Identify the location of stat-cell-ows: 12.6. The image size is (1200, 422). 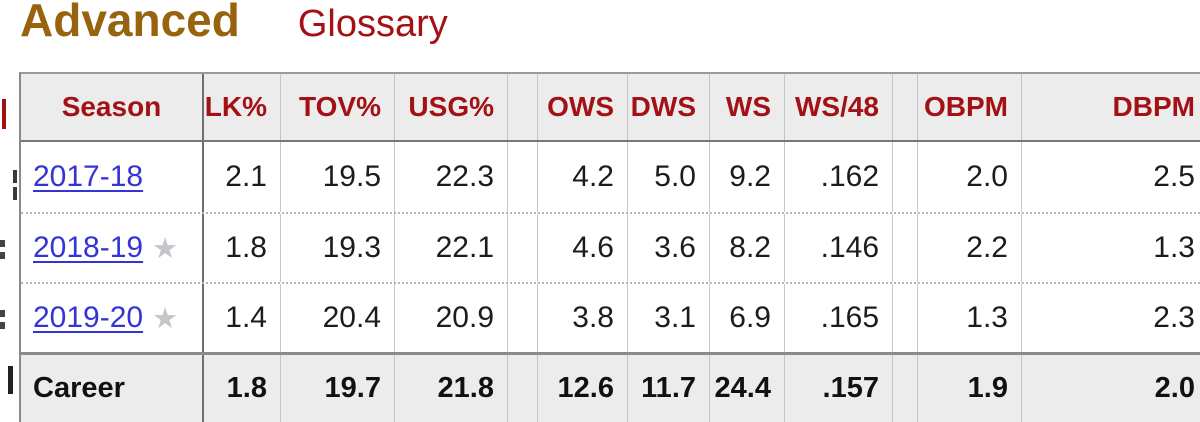
(583, 388).